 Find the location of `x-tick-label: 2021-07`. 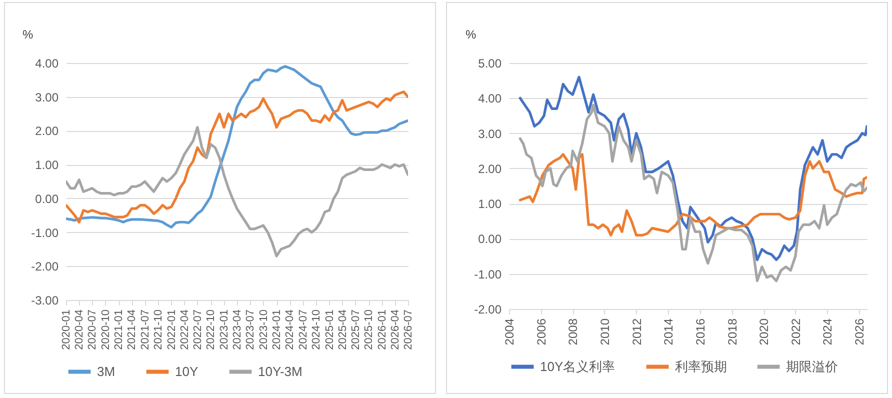

x-tick-label: 2021-07 is located at coordinates (145, 330).